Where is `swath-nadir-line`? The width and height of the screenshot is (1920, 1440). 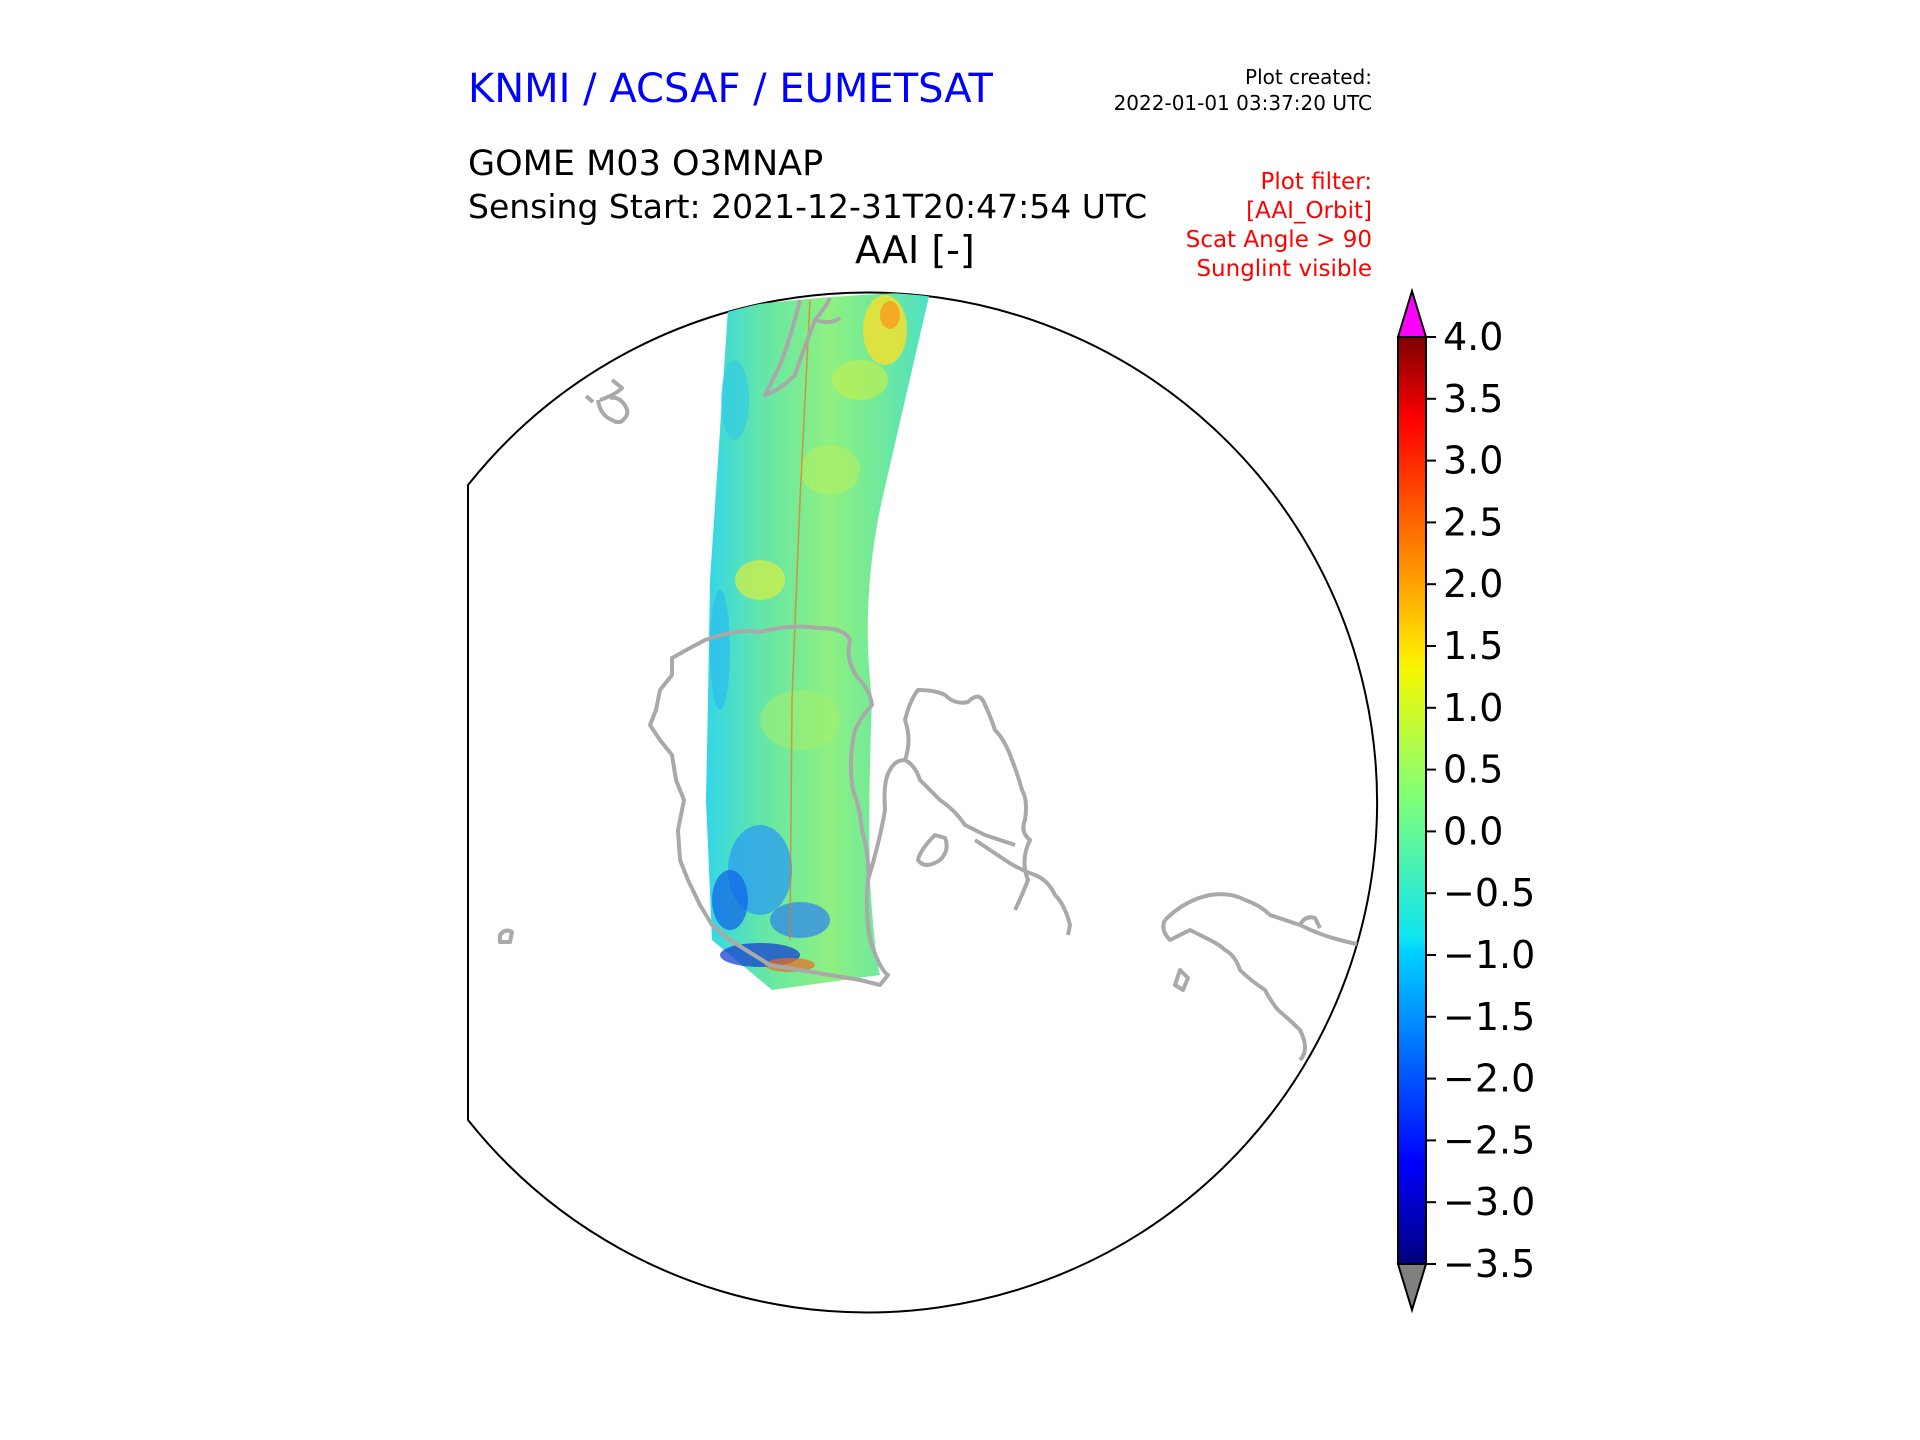 swath-nadir-line is located at coordinates (800, 620).